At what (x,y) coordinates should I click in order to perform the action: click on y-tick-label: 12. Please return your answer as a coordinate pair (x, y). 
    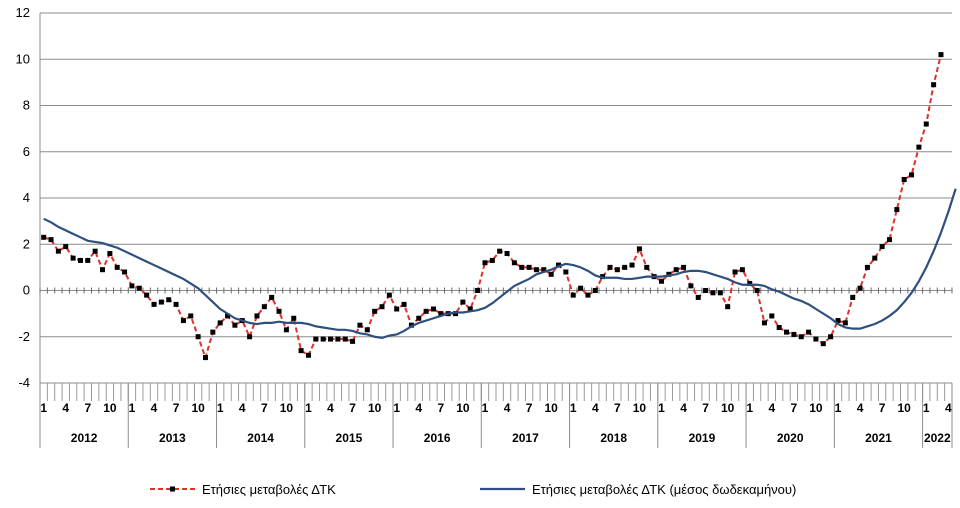
    Looking at the image, I should click on (23, 12).